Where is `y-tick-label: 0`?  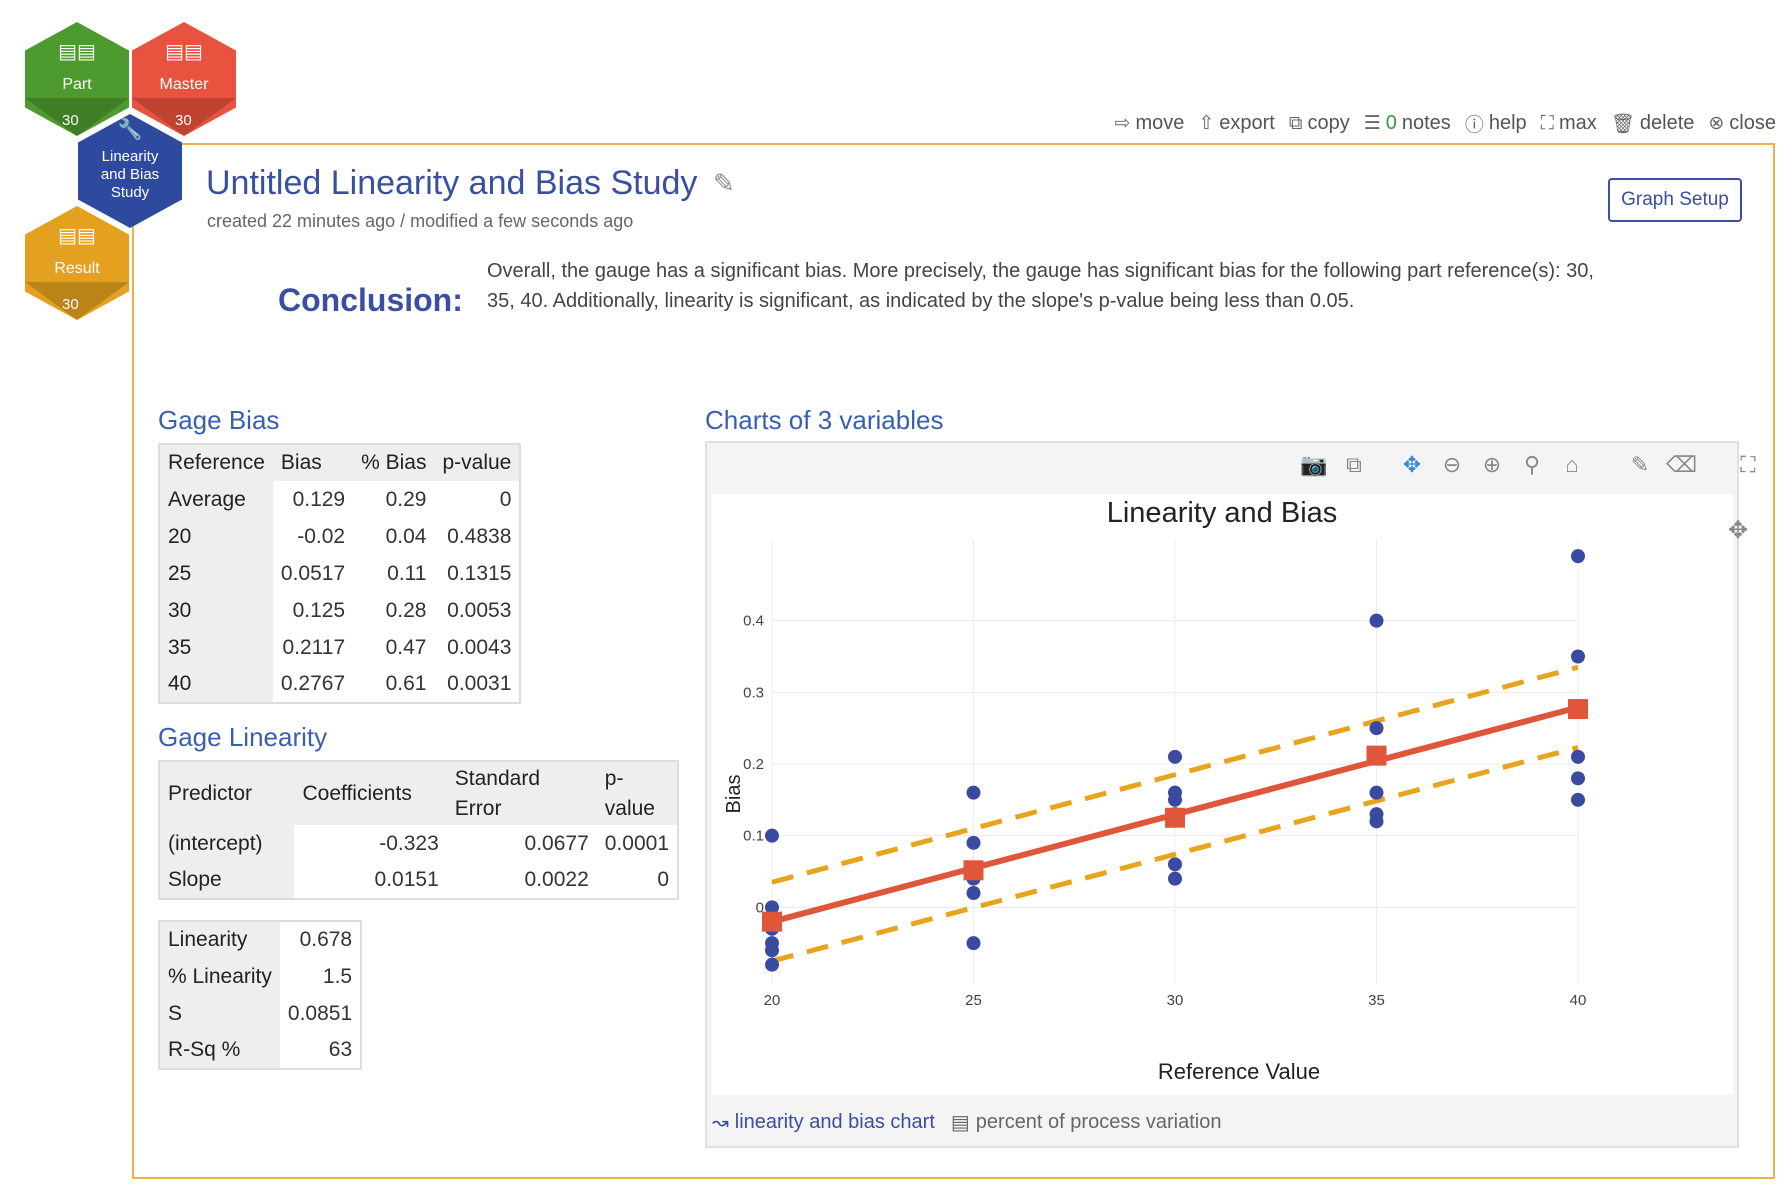 y-tick-label: 0 is located at coordinates (760, 907).